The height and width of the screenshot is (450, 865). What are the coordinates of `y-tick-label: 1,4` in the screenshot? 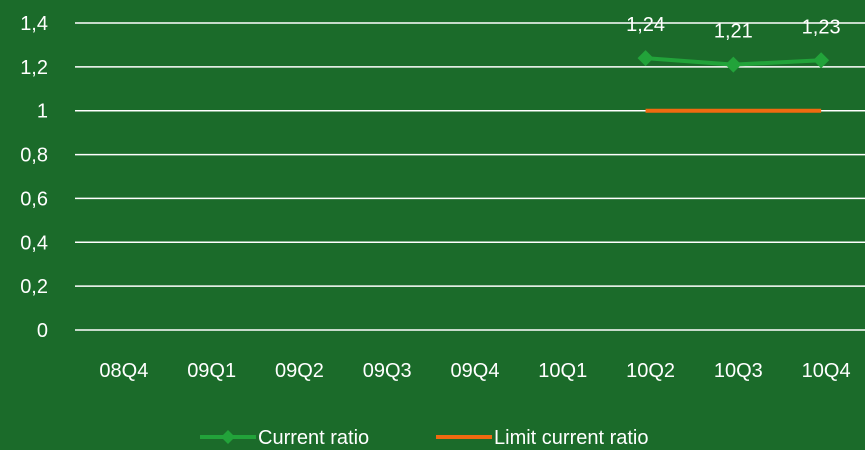 It's located at (34, 24).